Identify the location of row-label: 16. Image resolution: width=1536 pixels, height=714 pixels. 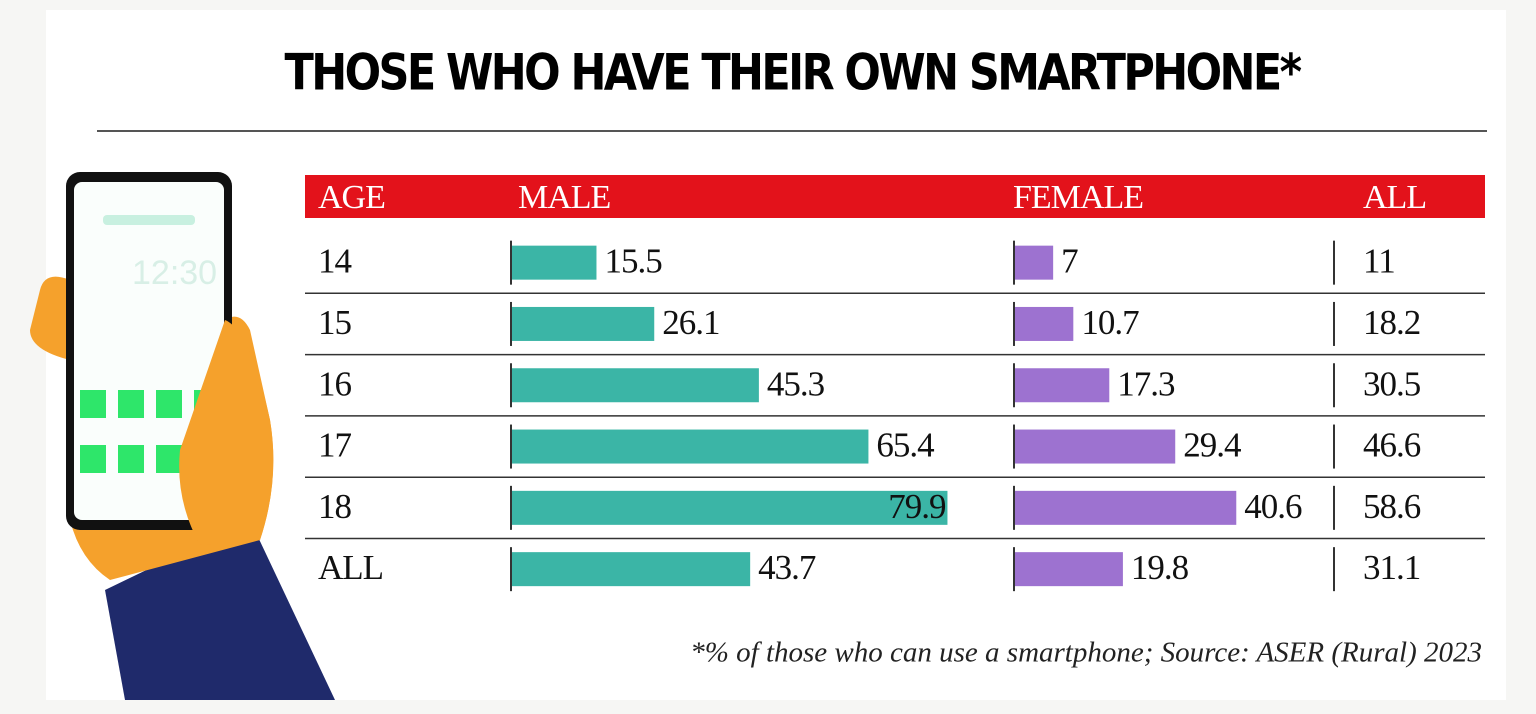
(335, 383).